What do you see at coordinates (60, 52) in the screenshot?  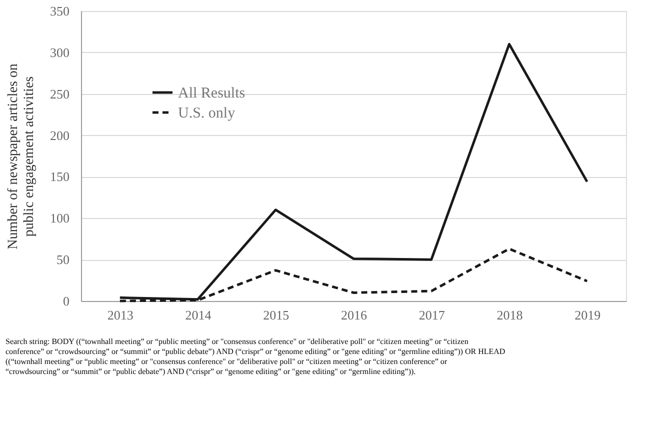 I see `y-tick-label: 300` at bounding box center [60, 52].